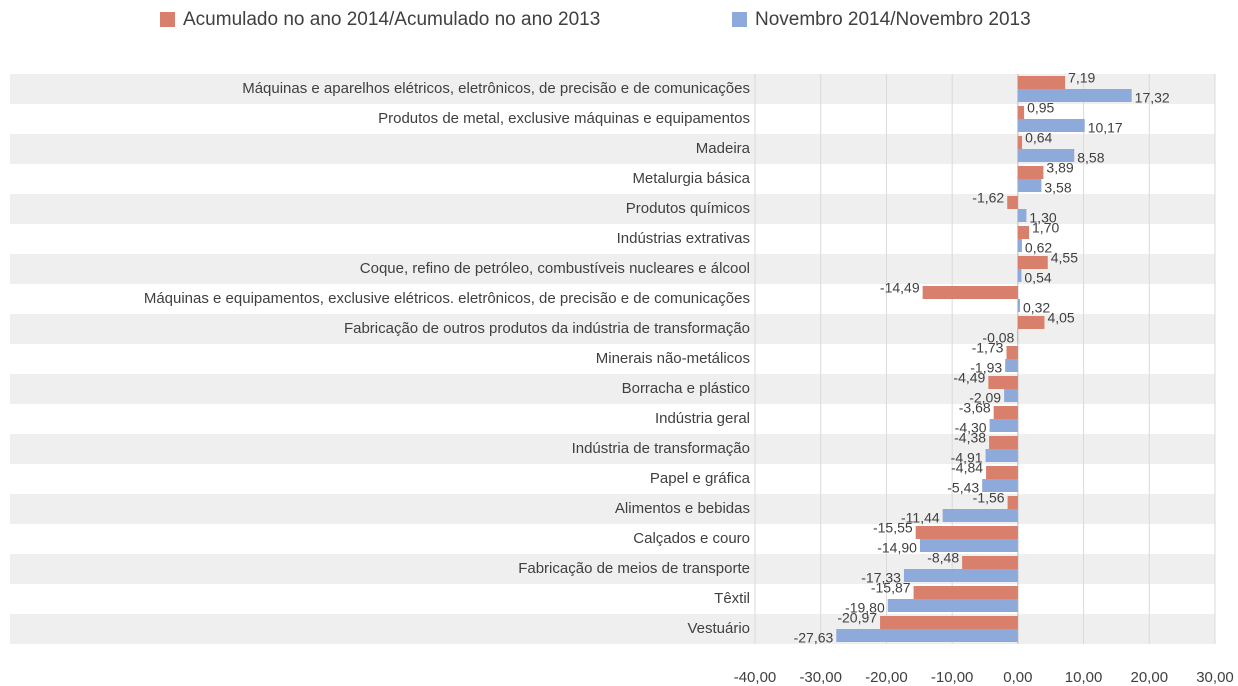  Describe the element at coordinates (920, 518) in the screenshot. I see `value-label: -11,44` at that location.